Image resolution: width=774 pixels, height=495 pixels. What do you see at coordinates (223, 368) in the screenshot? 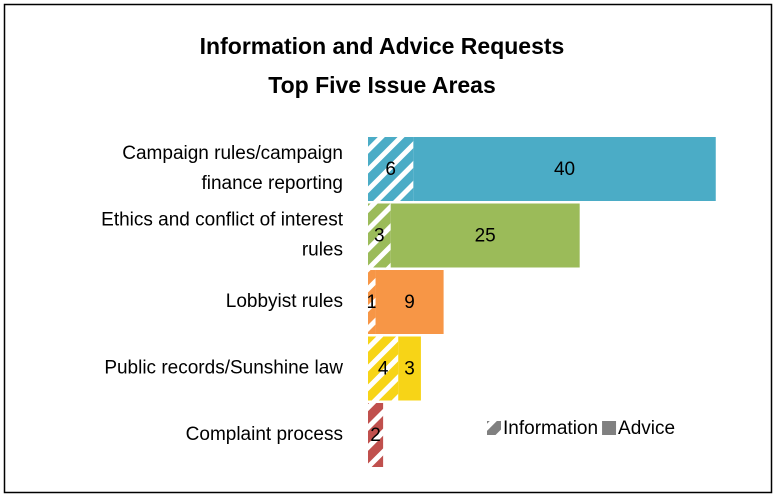
I see `y-tick-label: Public records/Sunshine law` at bounding box center [223, 368].